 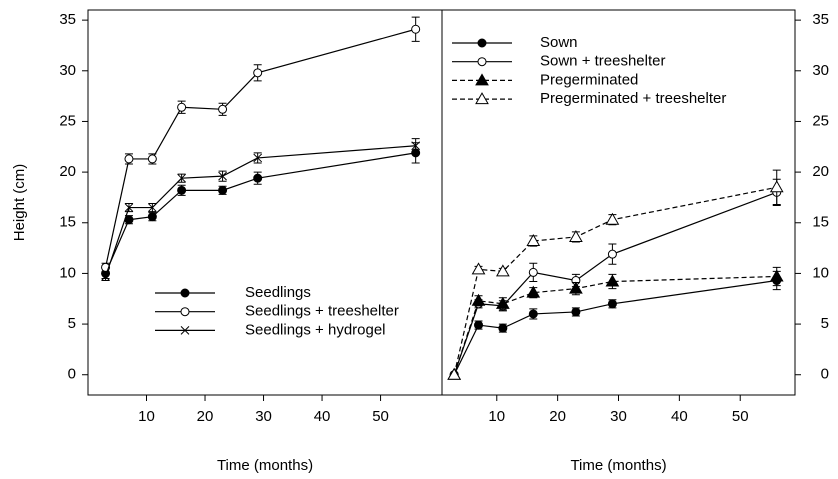 What do you see at coordinates (19, 203) in the screenshot?
I see `y-axis-label: Height (cm)` at bounding box center [19, 203].